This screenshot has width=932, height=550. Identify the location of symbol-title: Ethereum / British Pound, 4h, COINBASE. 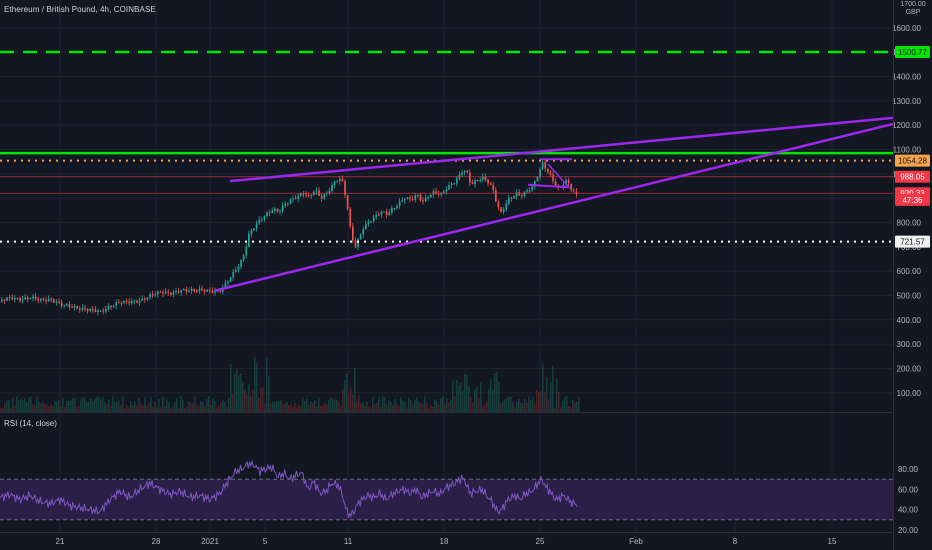
(80, 9).